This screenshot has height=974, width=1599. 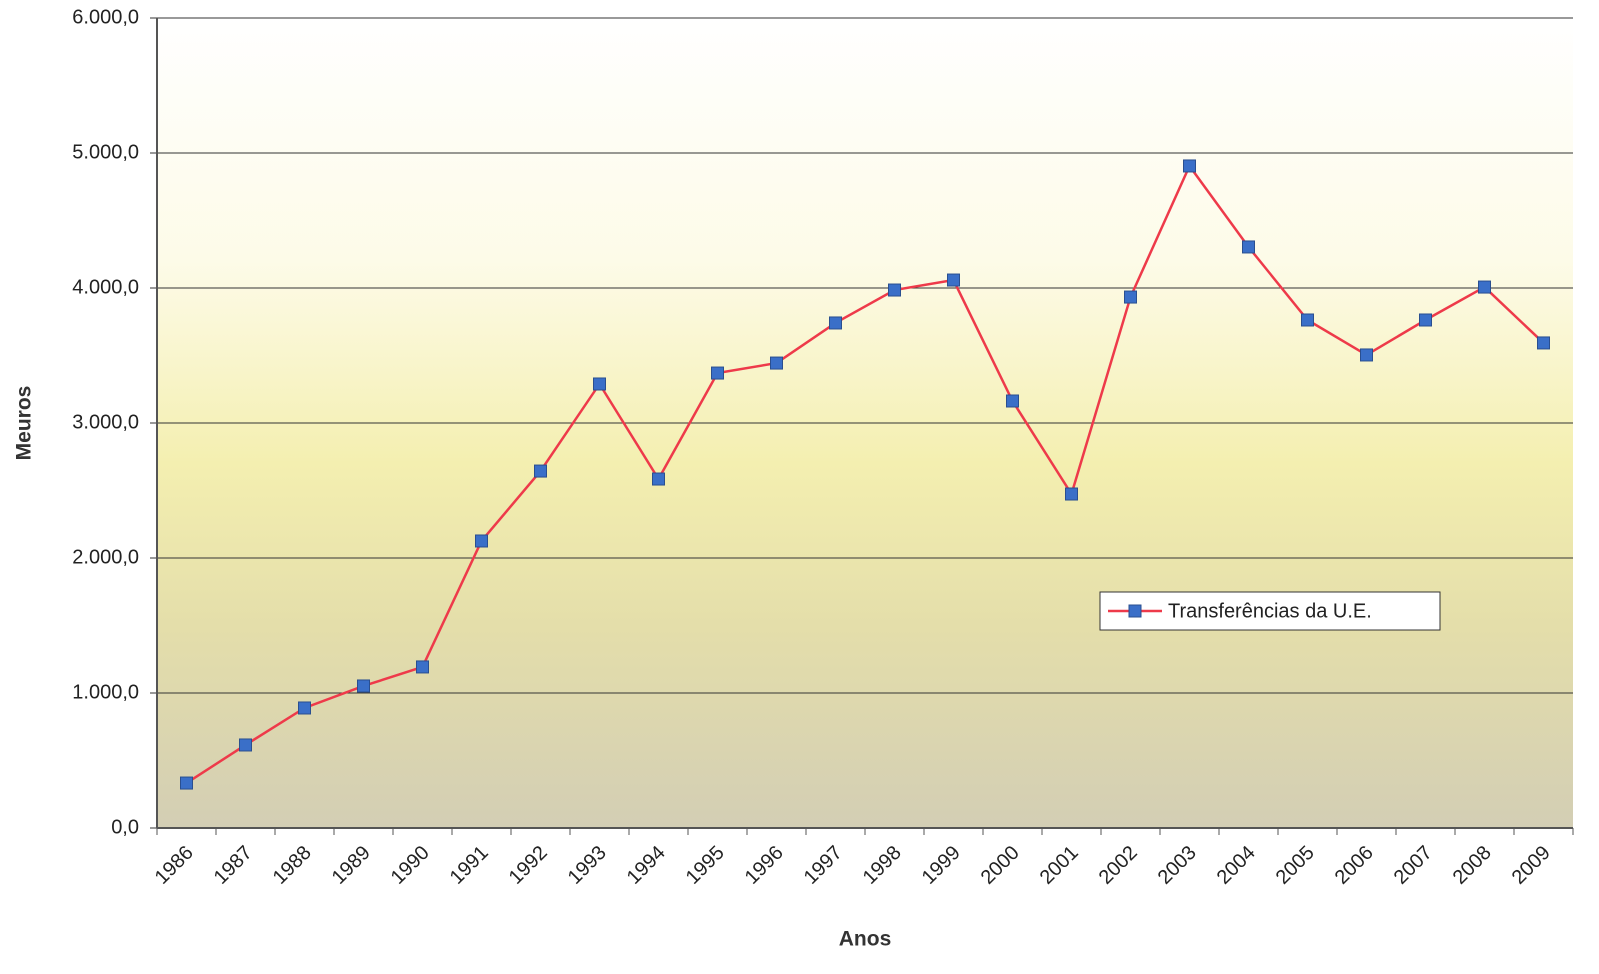 What do you see at coordinates (823, 865) in the screenshot?
I see `x-tick-label: 1997` at bounding box center [823, 865].